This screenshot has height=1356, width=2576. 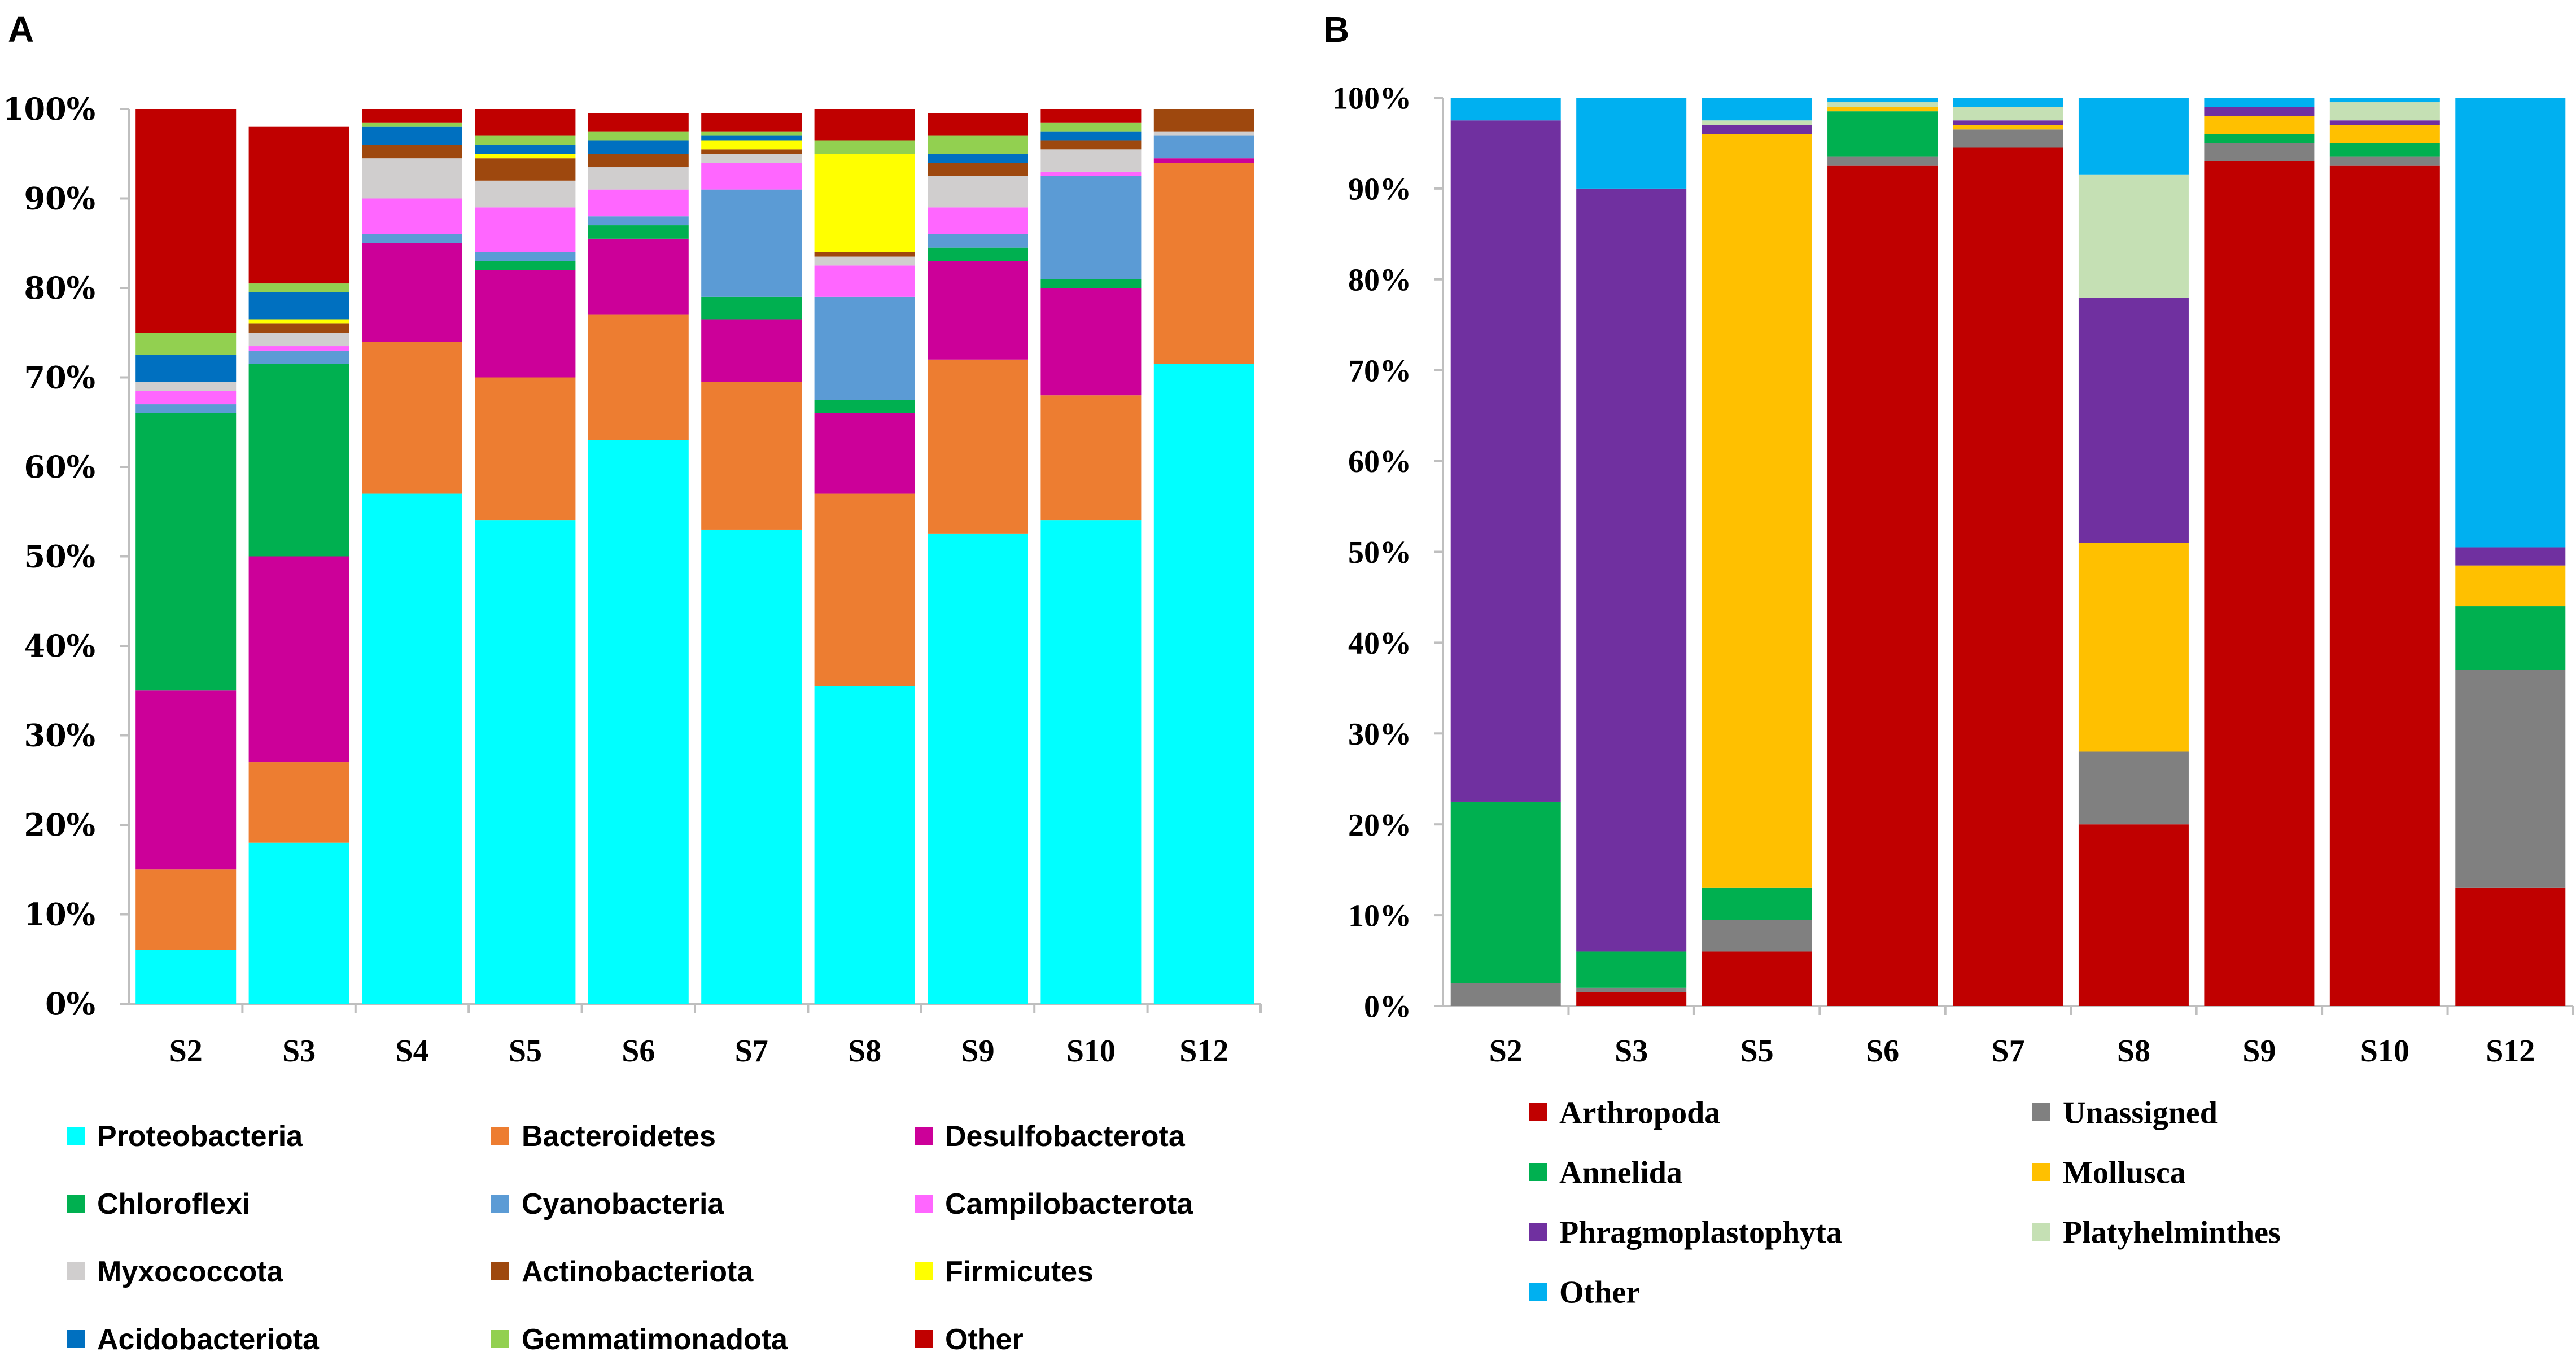 I want to click on panel-b-x-tick-label-s7: S7, so click(x=2008, y=1051).